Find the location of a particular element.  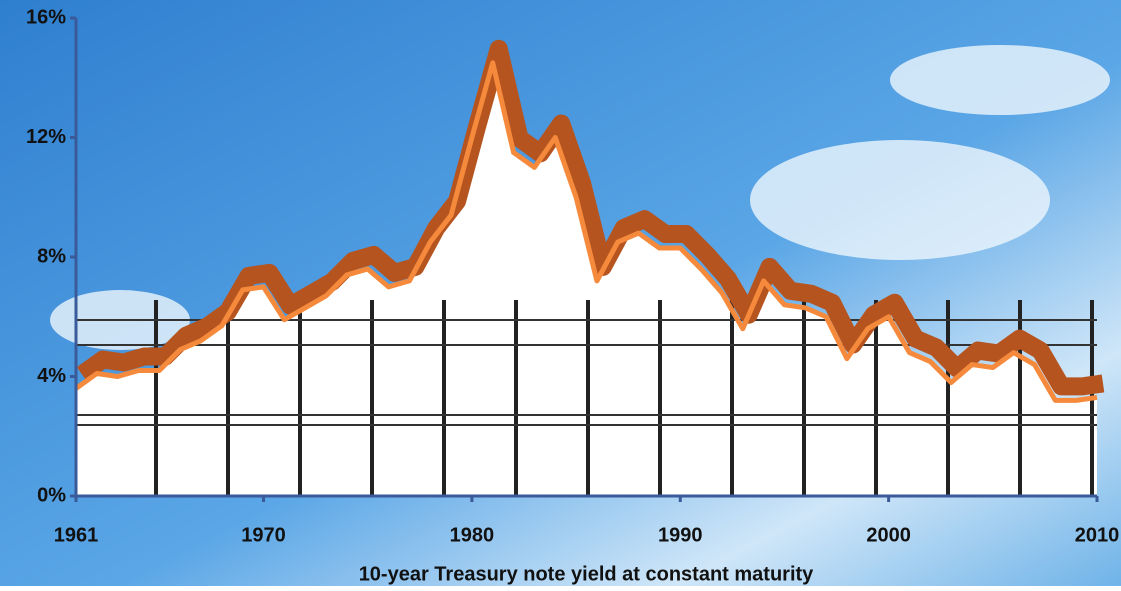

y-tick-label: 0% is located at coordinates (51, 495).